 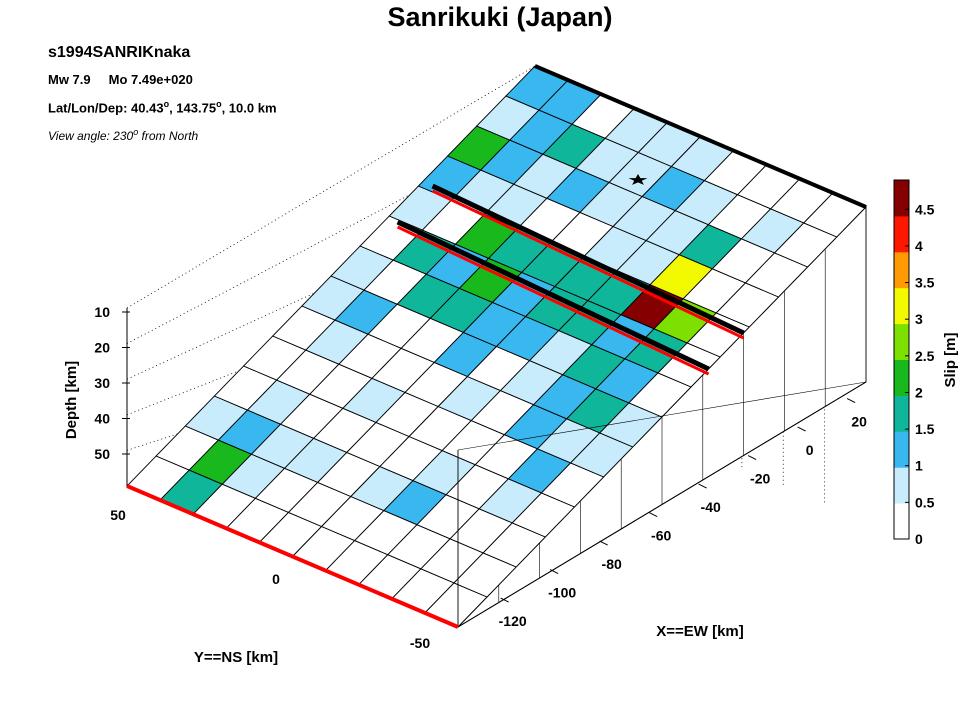 I want to click on location-depth: , 10.0 km, so click(x=249, y=108).